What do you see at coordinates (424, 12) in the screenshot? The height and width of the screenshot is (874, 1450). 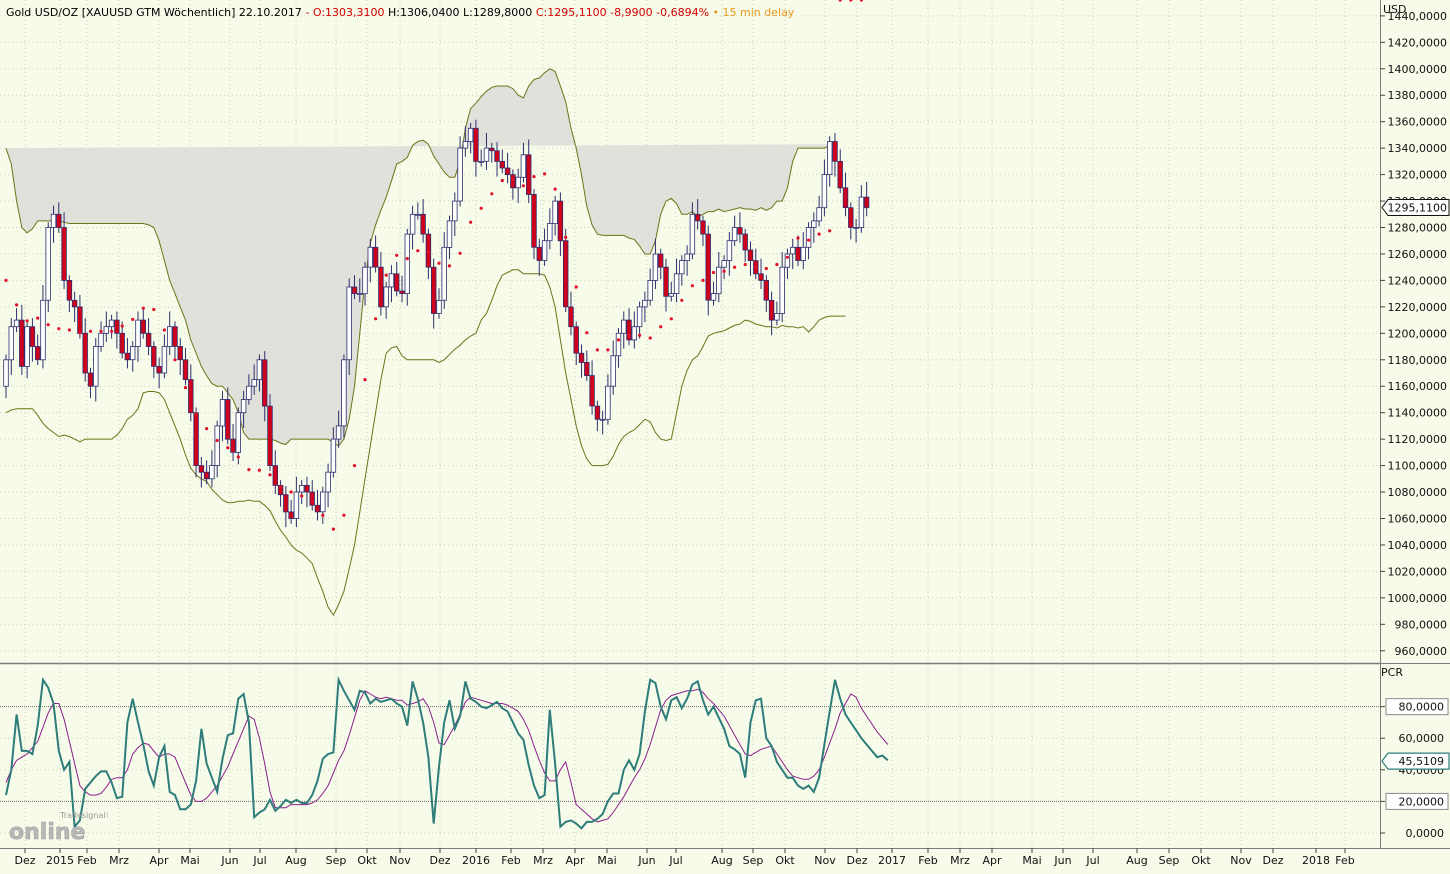 I see `high-value: H:1306,0400` at bounding box center [424, 12].